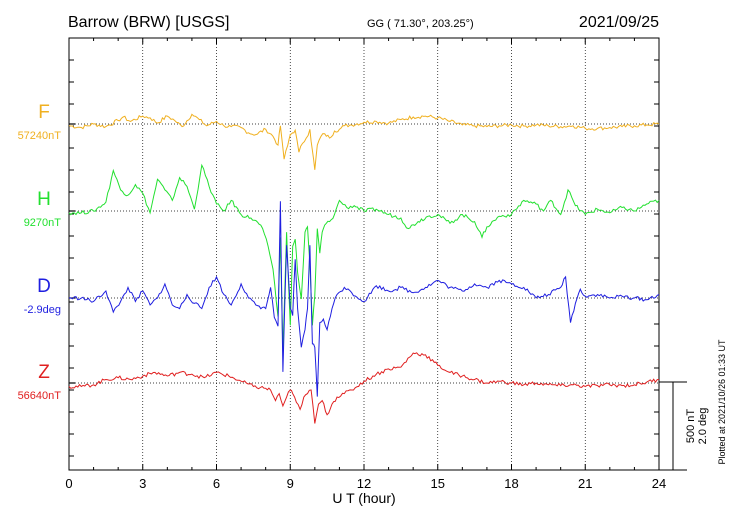  Describe the element at coordinates (420, 24) in the screenshot. I see `station-coordinates: GG ( 71.30°, 203.25°)` at that location.